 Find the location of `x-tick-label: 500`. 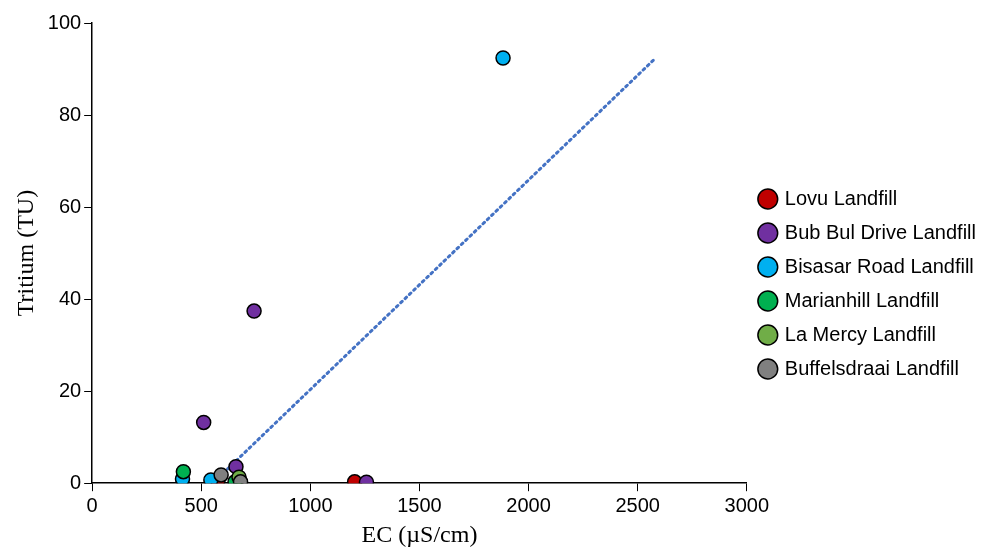

x-tick-label: 500 is located at coordinates (201, 504).